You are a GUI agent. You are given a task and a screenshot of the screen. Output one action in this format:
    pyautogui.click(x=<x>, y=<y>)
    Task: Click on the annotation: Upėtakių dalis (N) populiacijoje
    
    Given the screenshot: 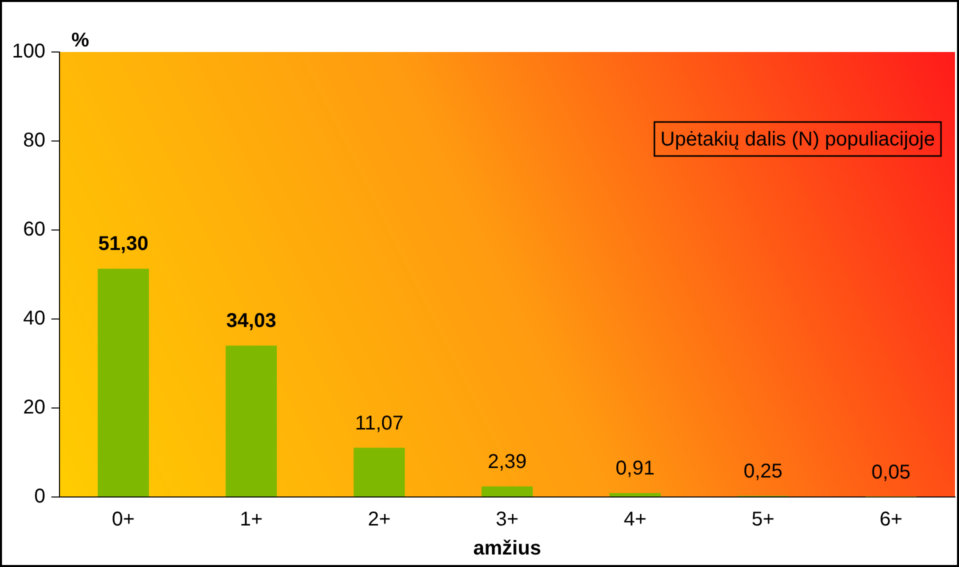 What is the action you would take?
    pyautogui.click(x=798, y=139)
    